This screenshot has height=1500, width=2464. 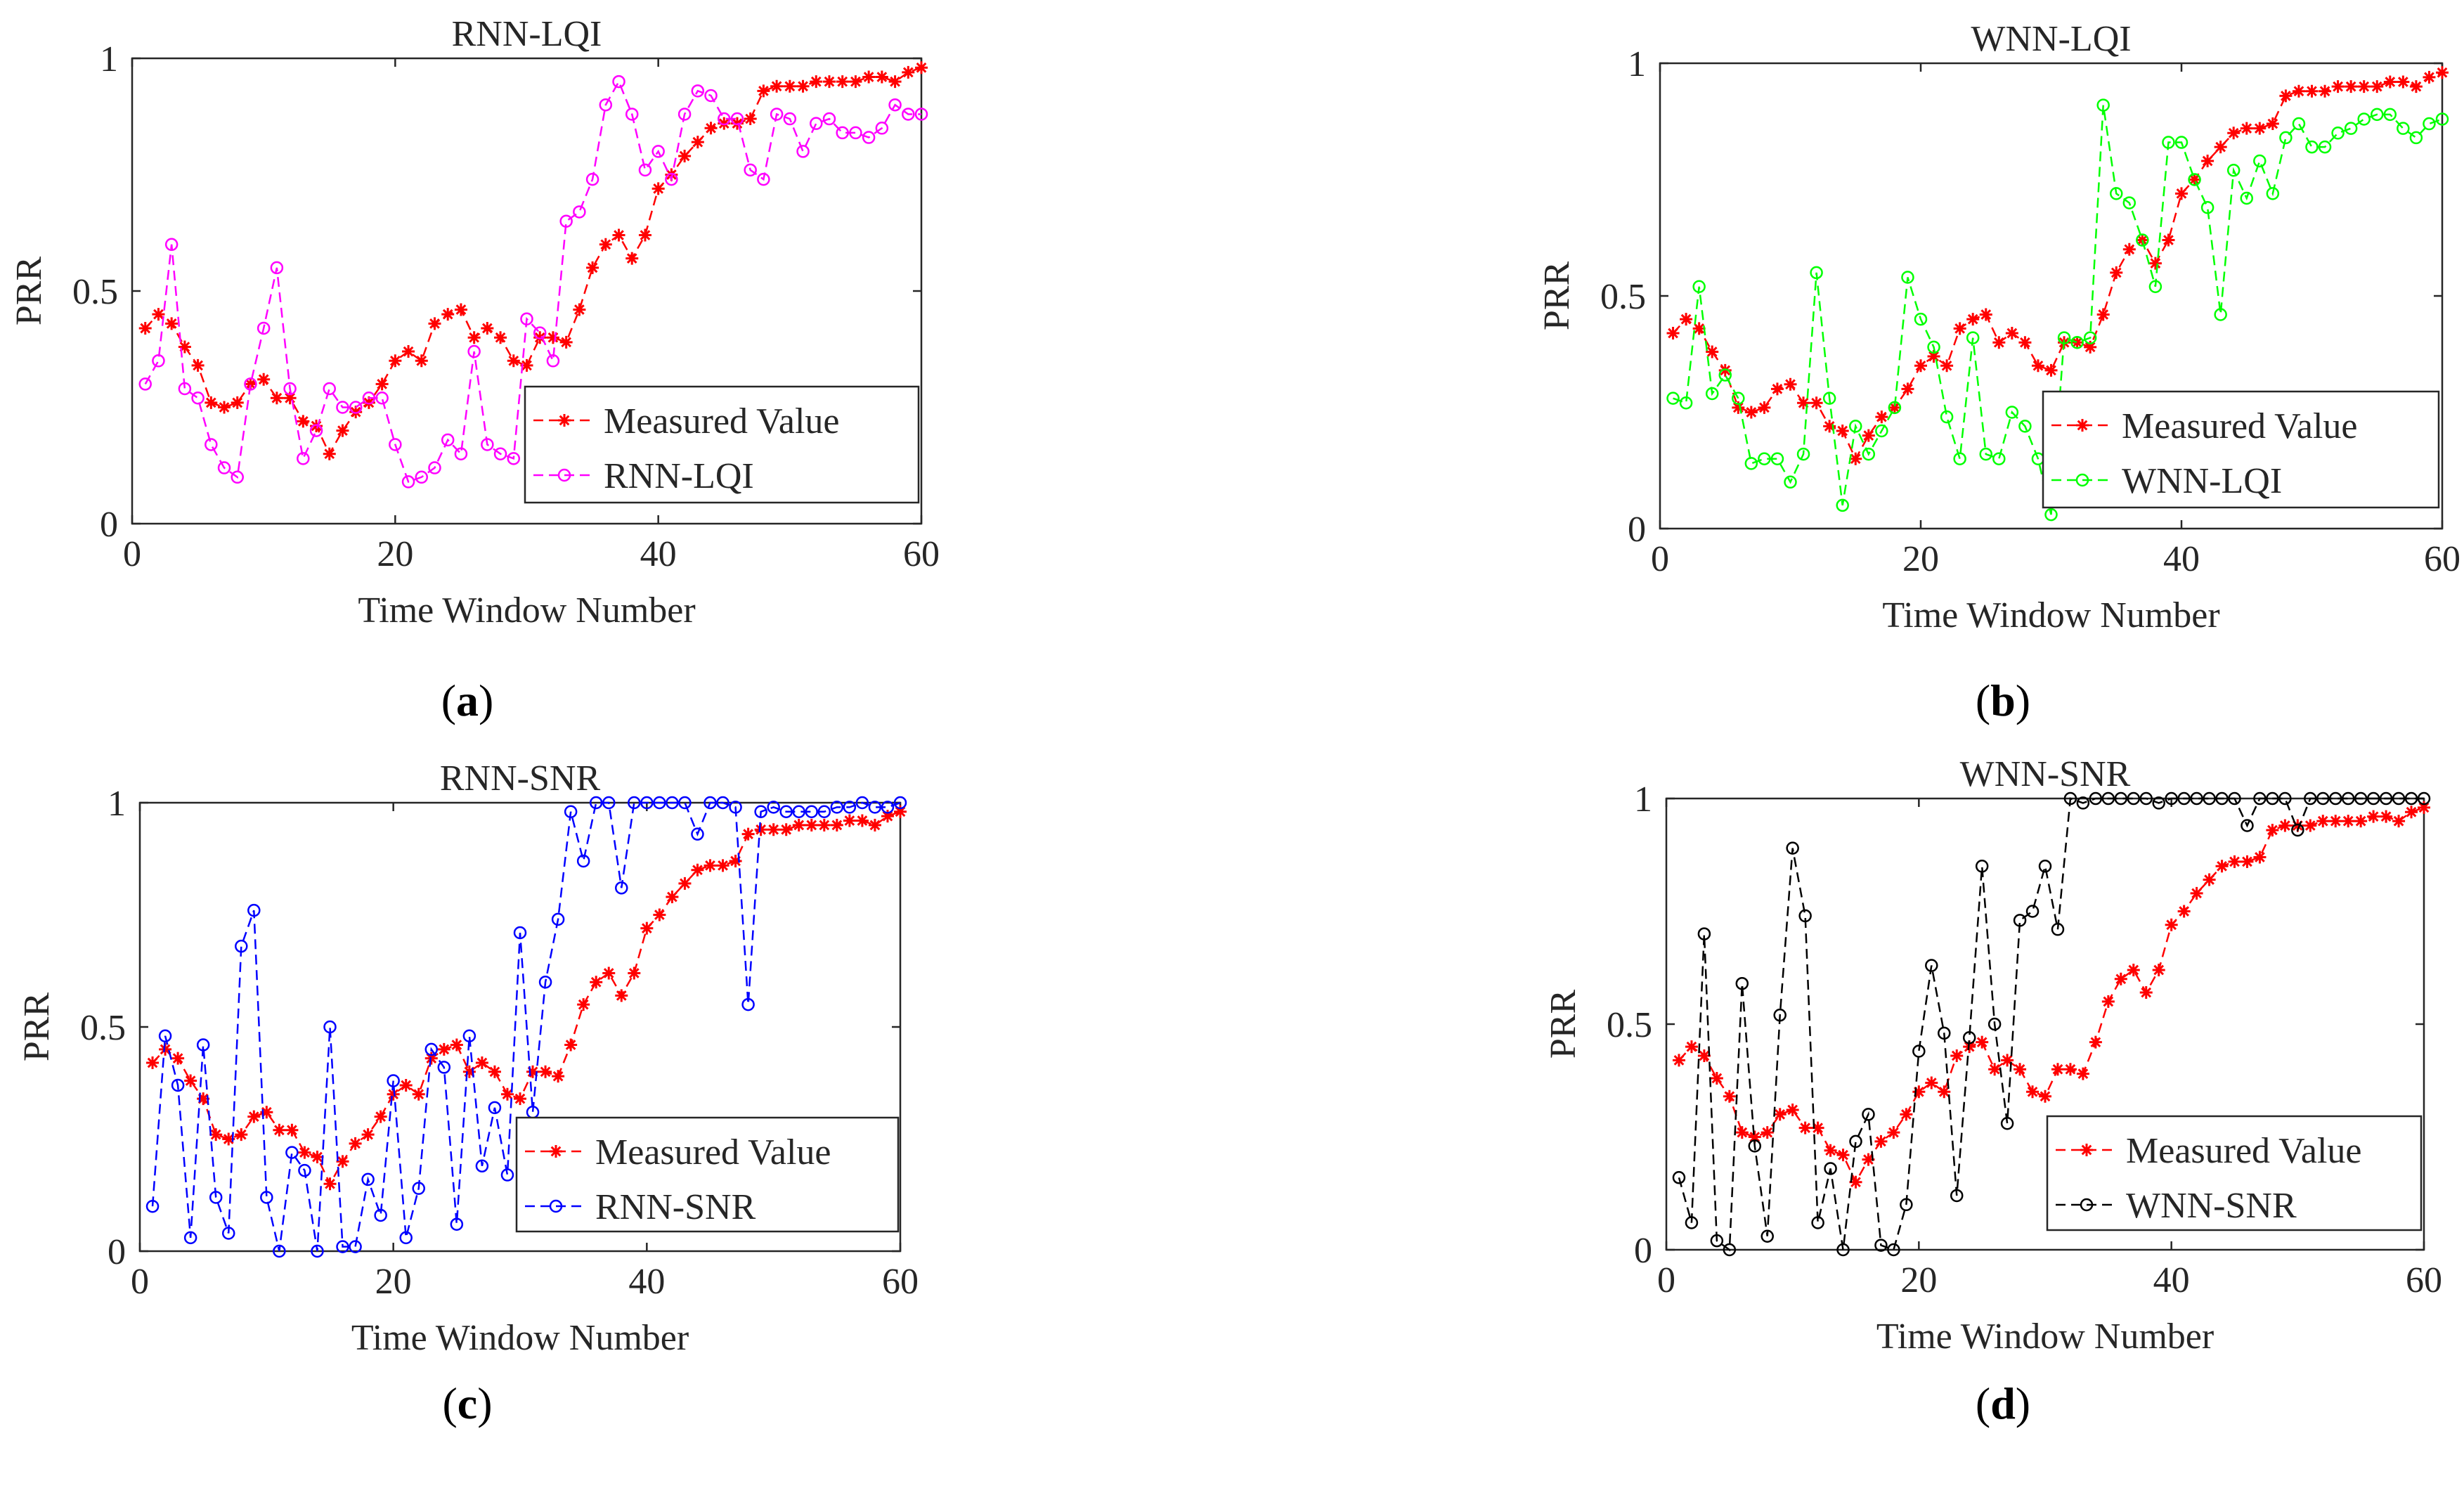 I want to click on chart-title: WNN-LQI, so click(x=2051, y=39).